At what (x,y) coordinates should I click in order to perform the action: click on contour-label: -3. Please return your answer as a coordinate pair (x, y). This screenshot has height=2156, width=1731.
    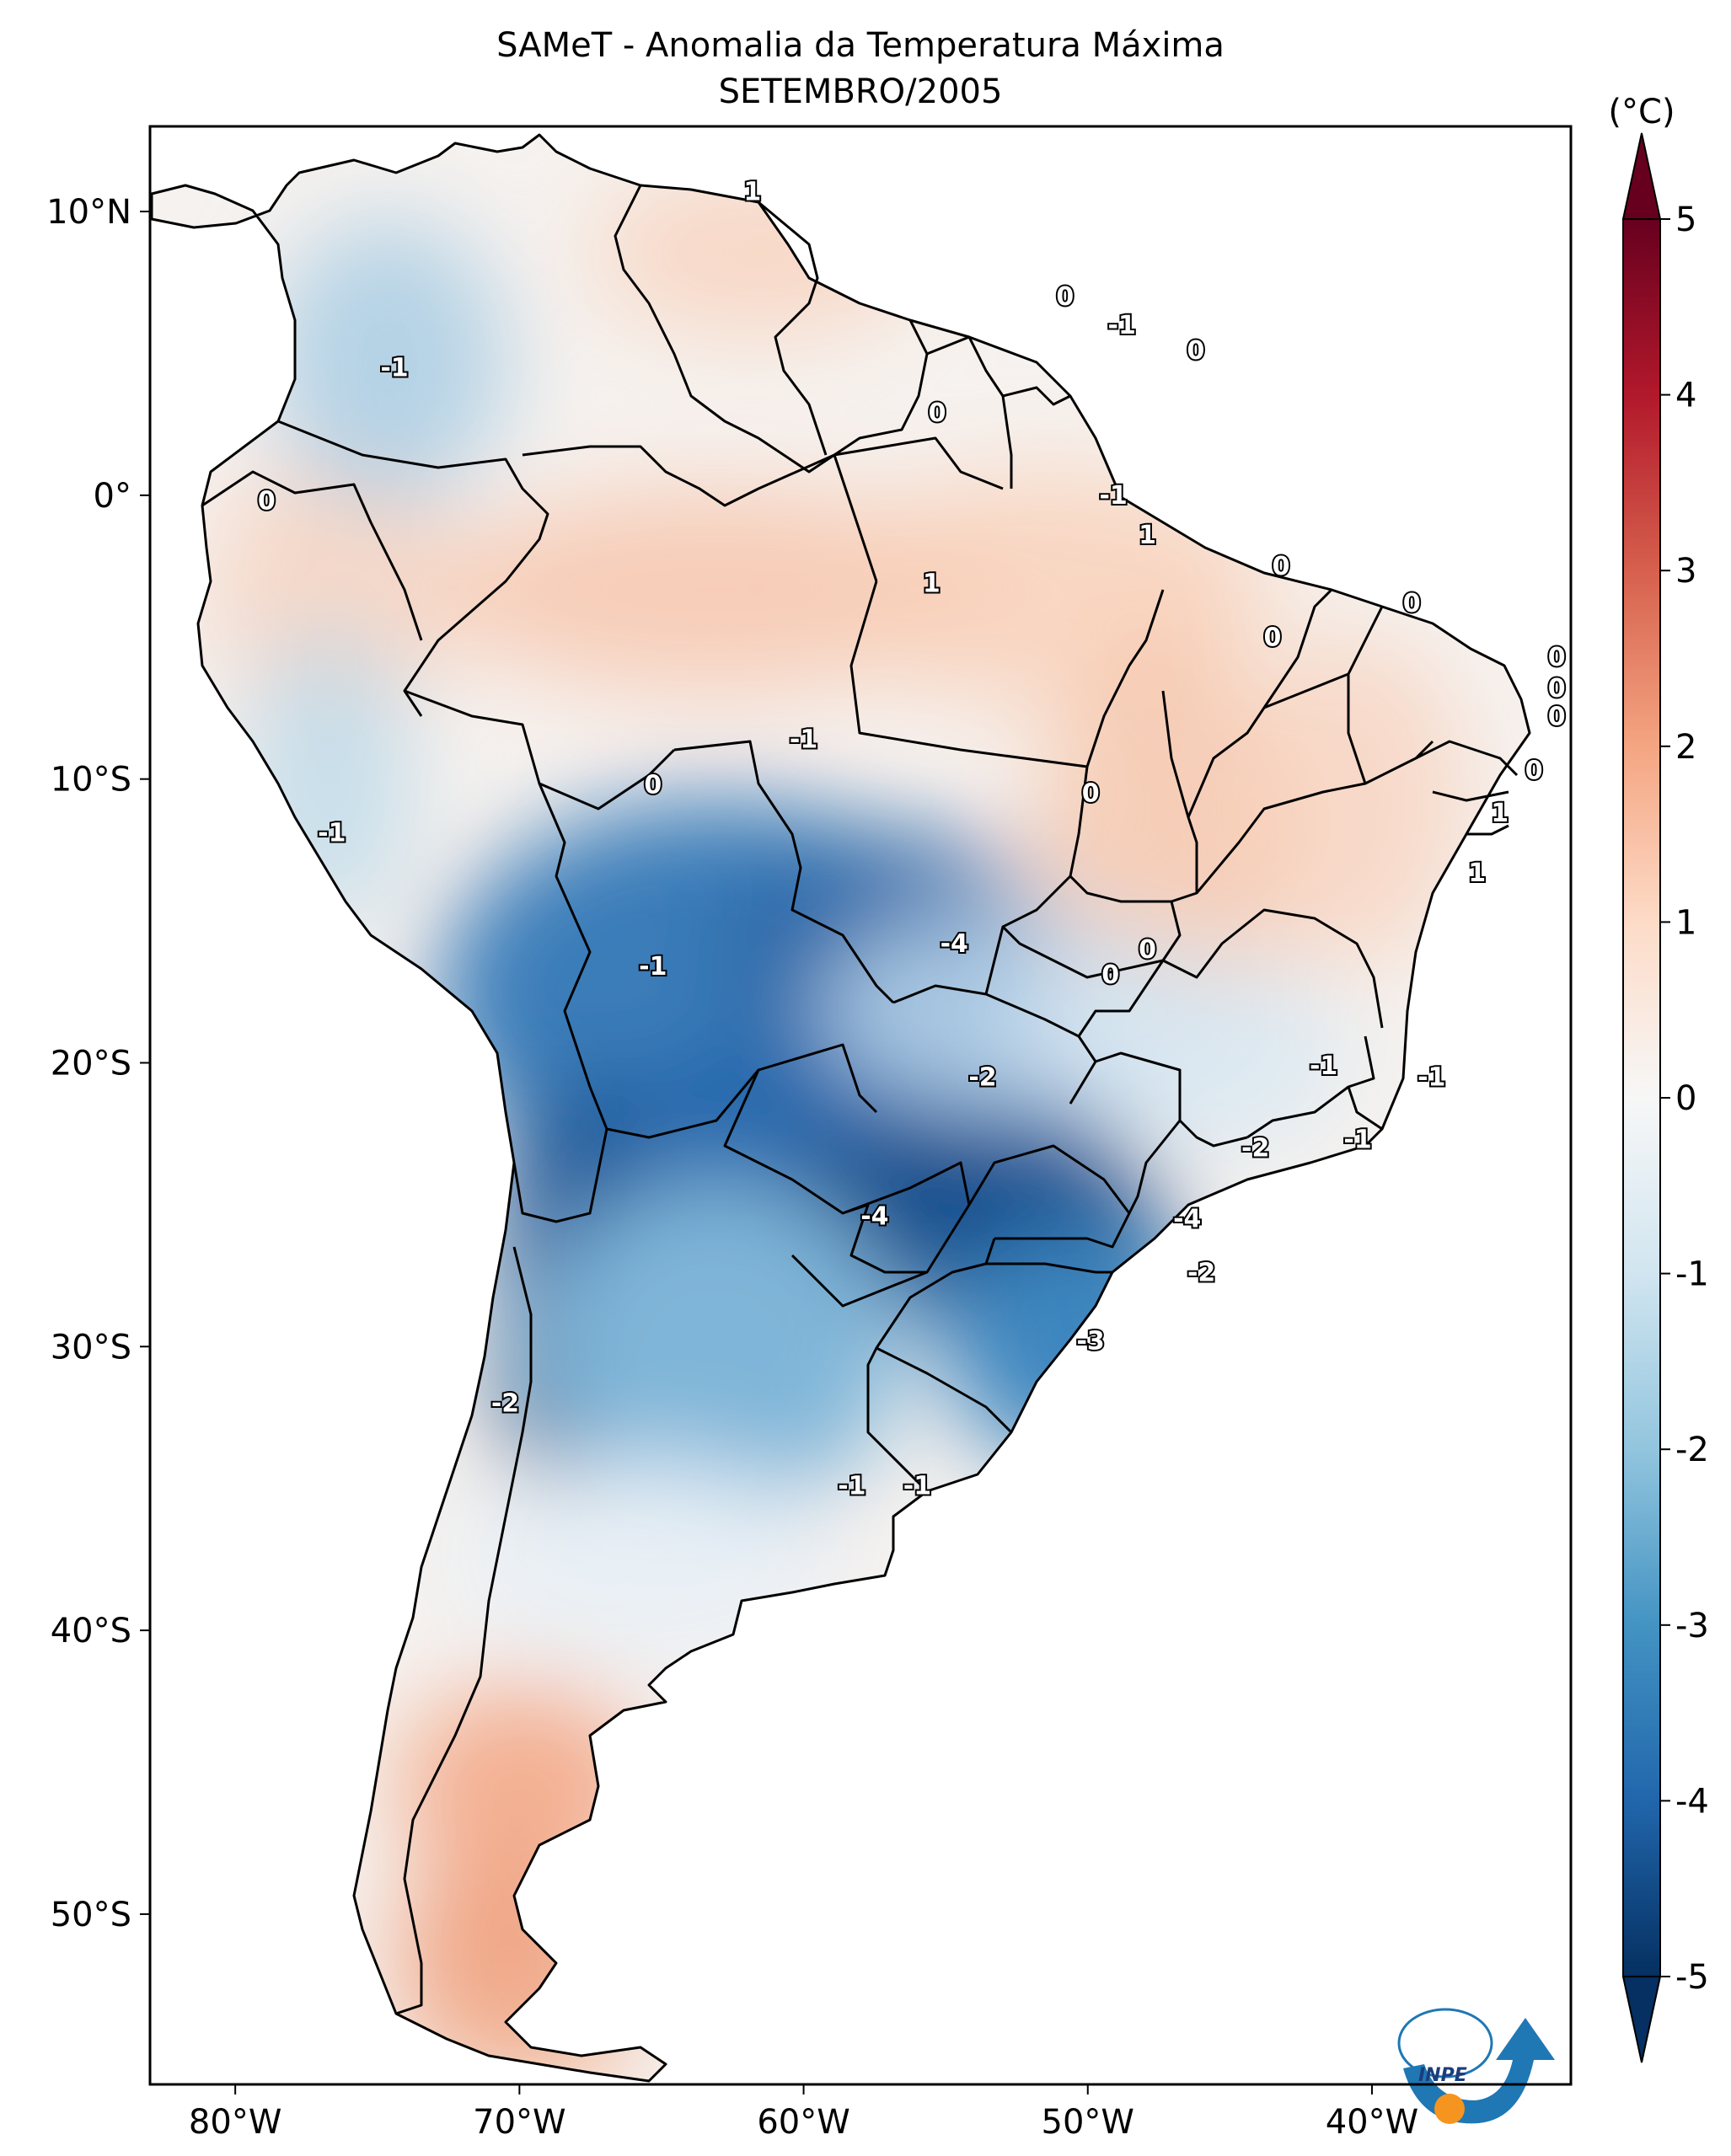
    Looking at the image, I should click on (1090, 1341).